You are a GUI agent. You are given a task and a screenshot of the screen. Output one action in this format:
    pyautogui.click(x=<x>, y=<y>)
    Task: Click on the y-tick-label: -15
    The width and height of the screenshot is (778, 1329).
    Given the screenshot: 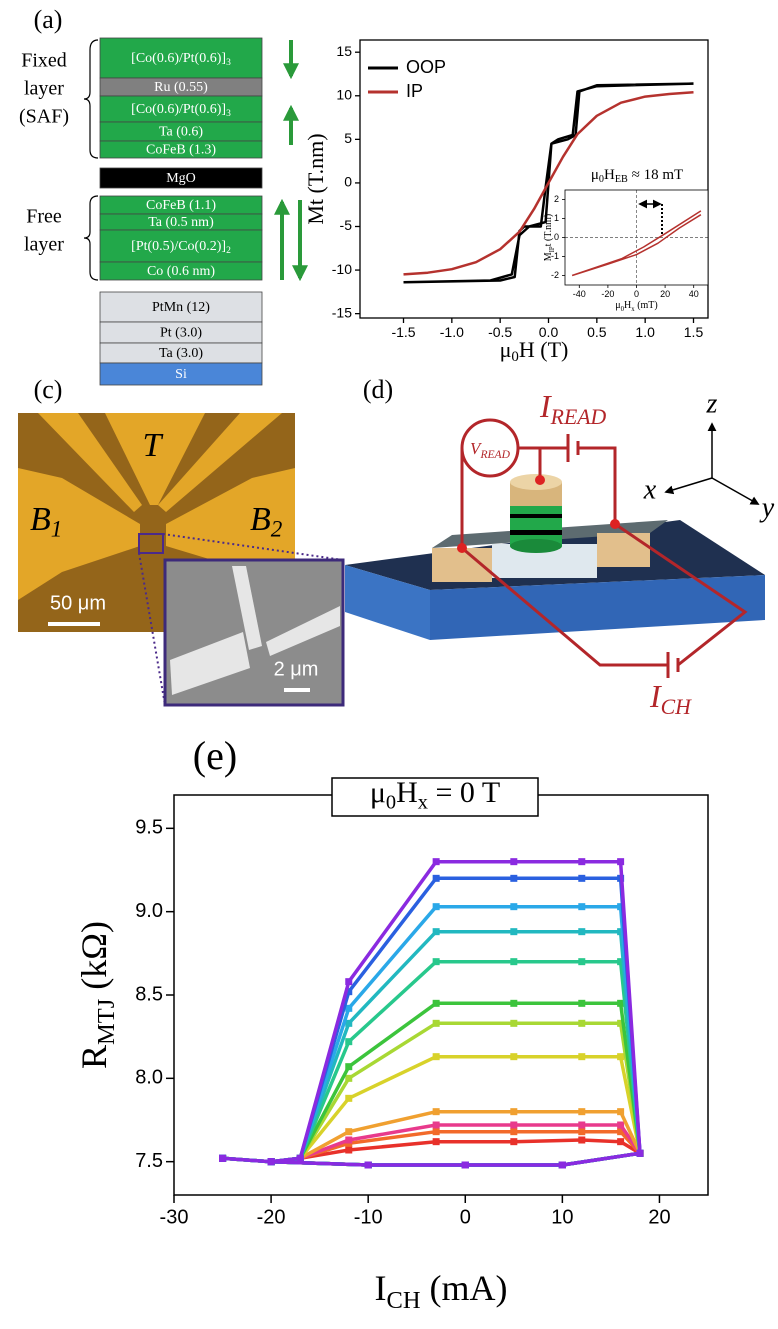 What is the action you would take?
    pyautogui.click(x=342, y=312)
    